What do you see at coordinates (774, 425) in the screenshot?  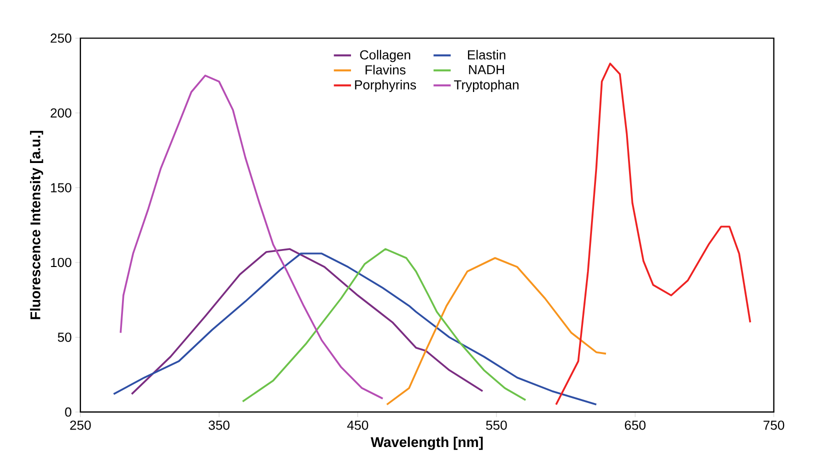 I see `x-tick-label: 750` at bounding box center [774, 425].